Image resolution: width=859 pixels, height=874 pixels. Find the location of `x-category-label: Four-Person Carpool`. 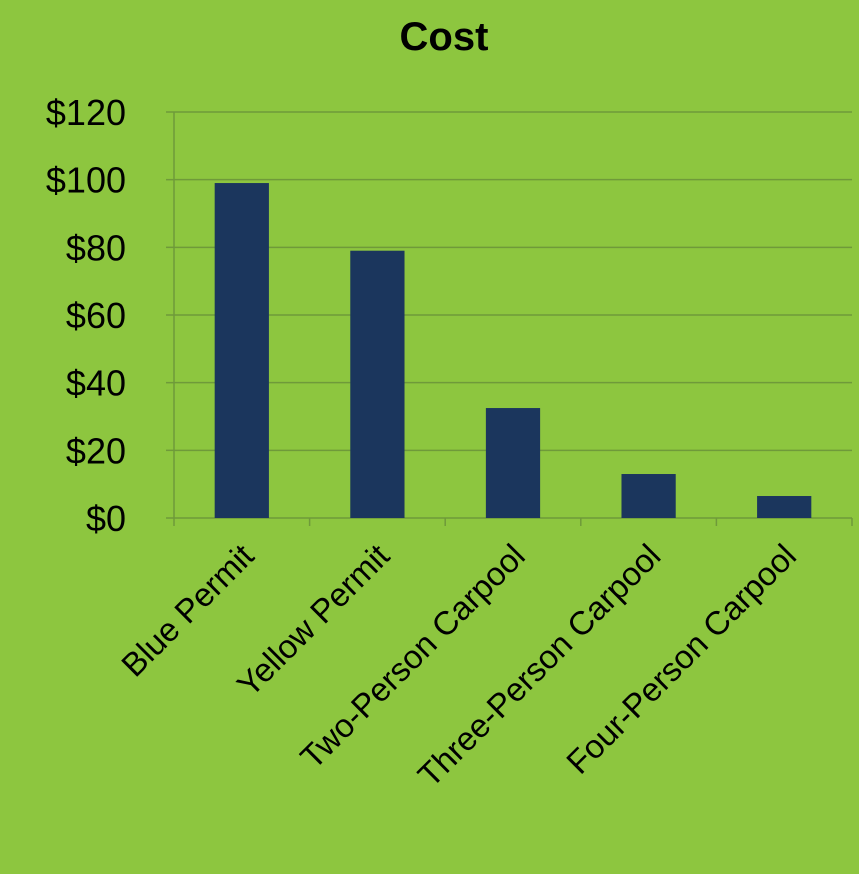

x-category-label: Four-Person Carpool is located at coordinates (681, 659).